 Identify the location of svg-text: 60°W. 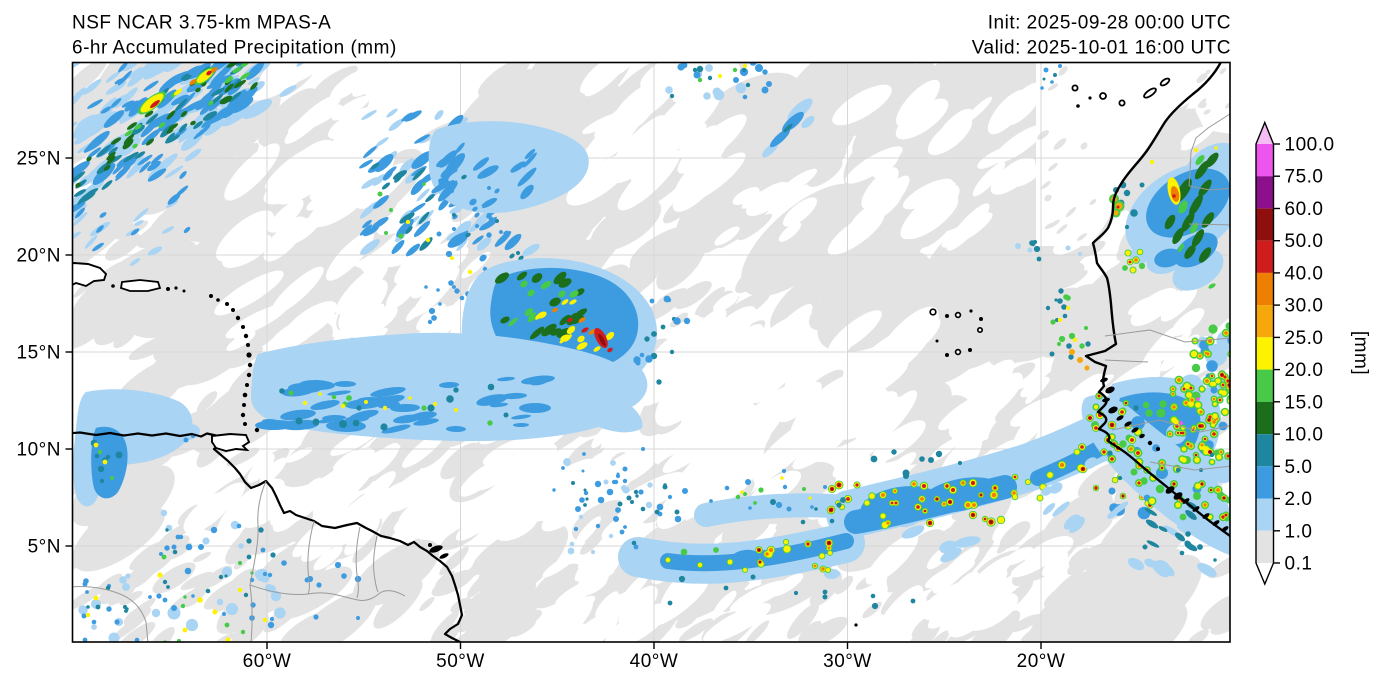
(267, 661).